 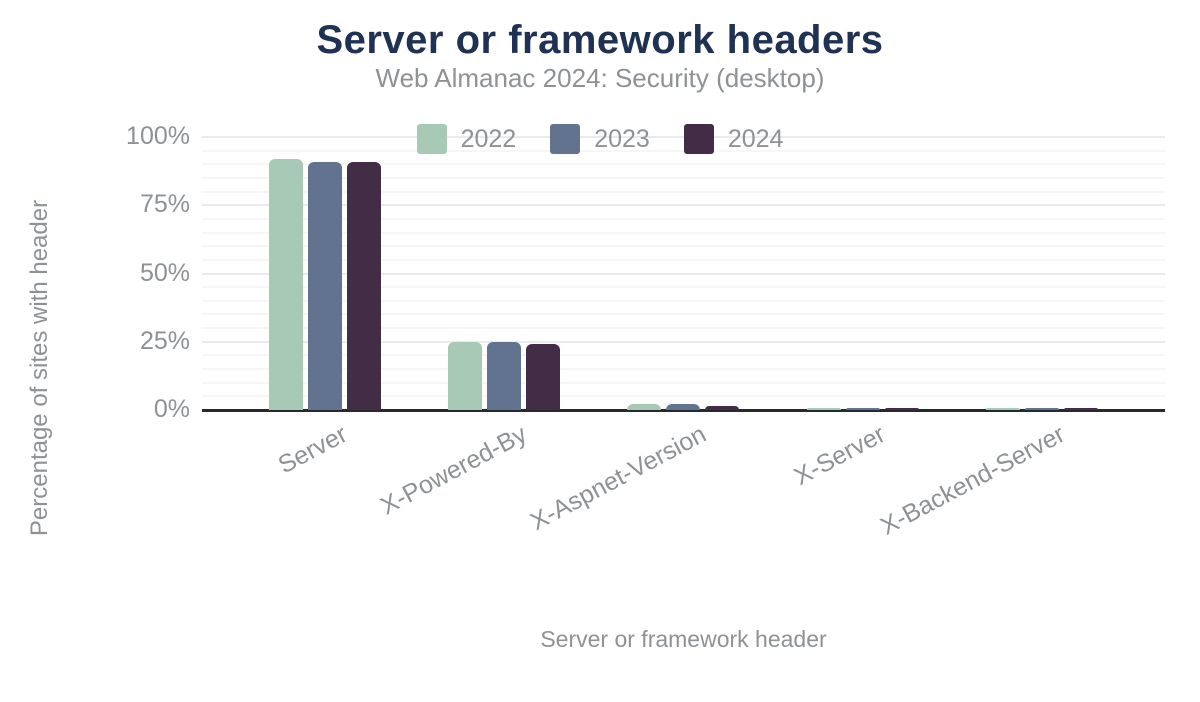 What do you see at coordinates (453, 470) in the screenshot?
I see `x-tick-label-x-powered-by: X-Powered-By` at bounding box center [453, 470].